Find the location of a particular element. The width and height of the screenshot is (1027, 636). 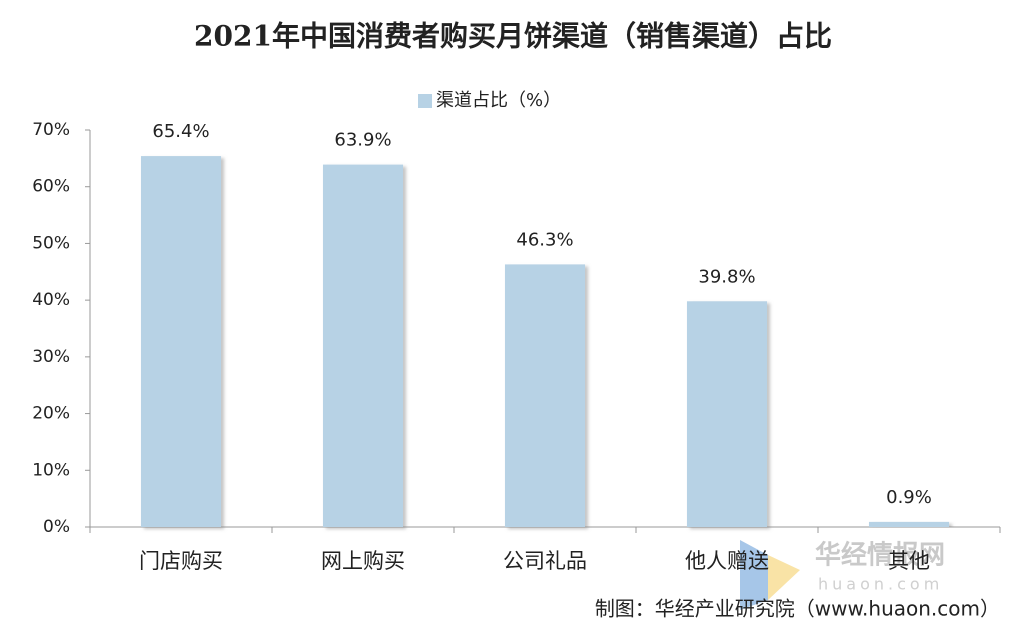

value-label: 0.9% is located at coordinates (909, 497).